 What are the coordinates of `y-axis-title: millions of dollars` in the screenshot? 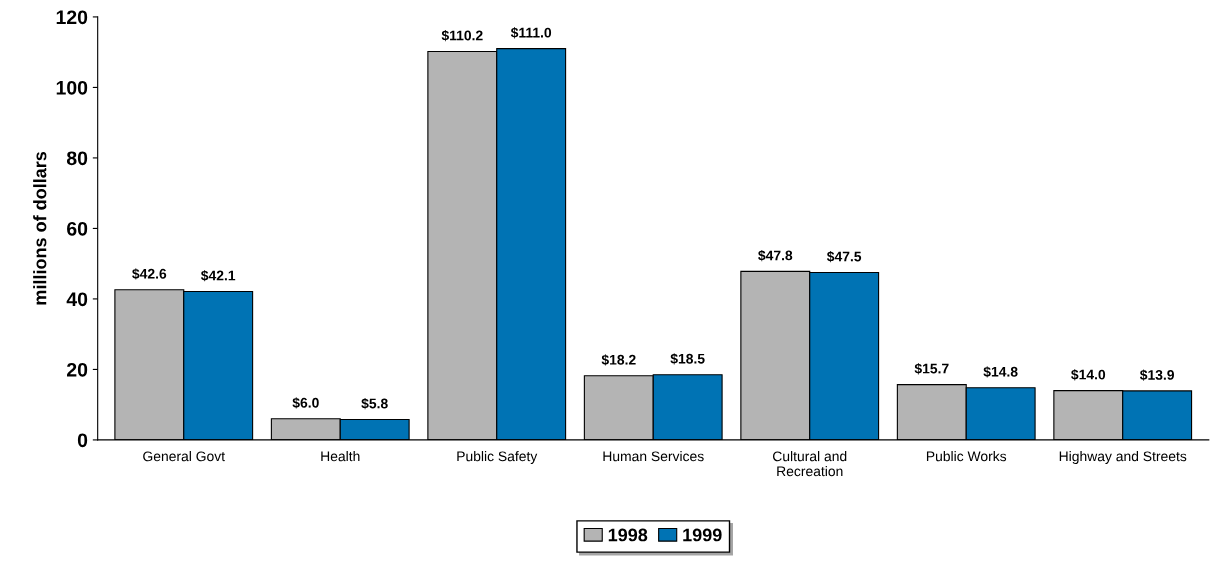 It's located at (40, 228).